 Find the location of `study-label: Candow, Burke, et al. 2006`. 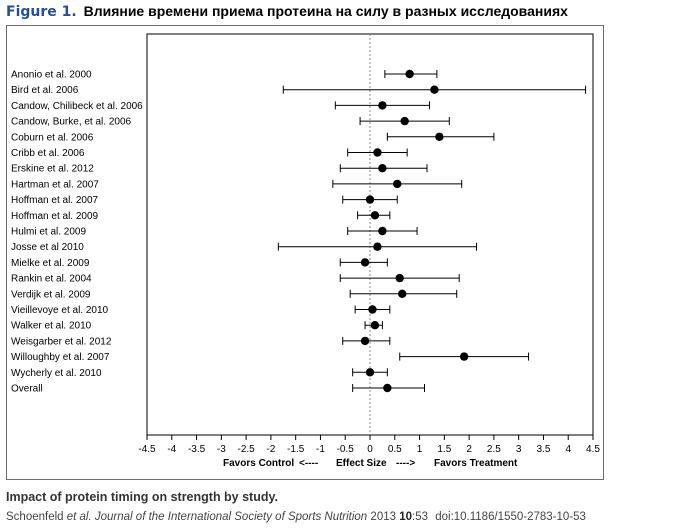

study-label: Candow, Burke, et al. 2006 is located at coordinates (71, 122).